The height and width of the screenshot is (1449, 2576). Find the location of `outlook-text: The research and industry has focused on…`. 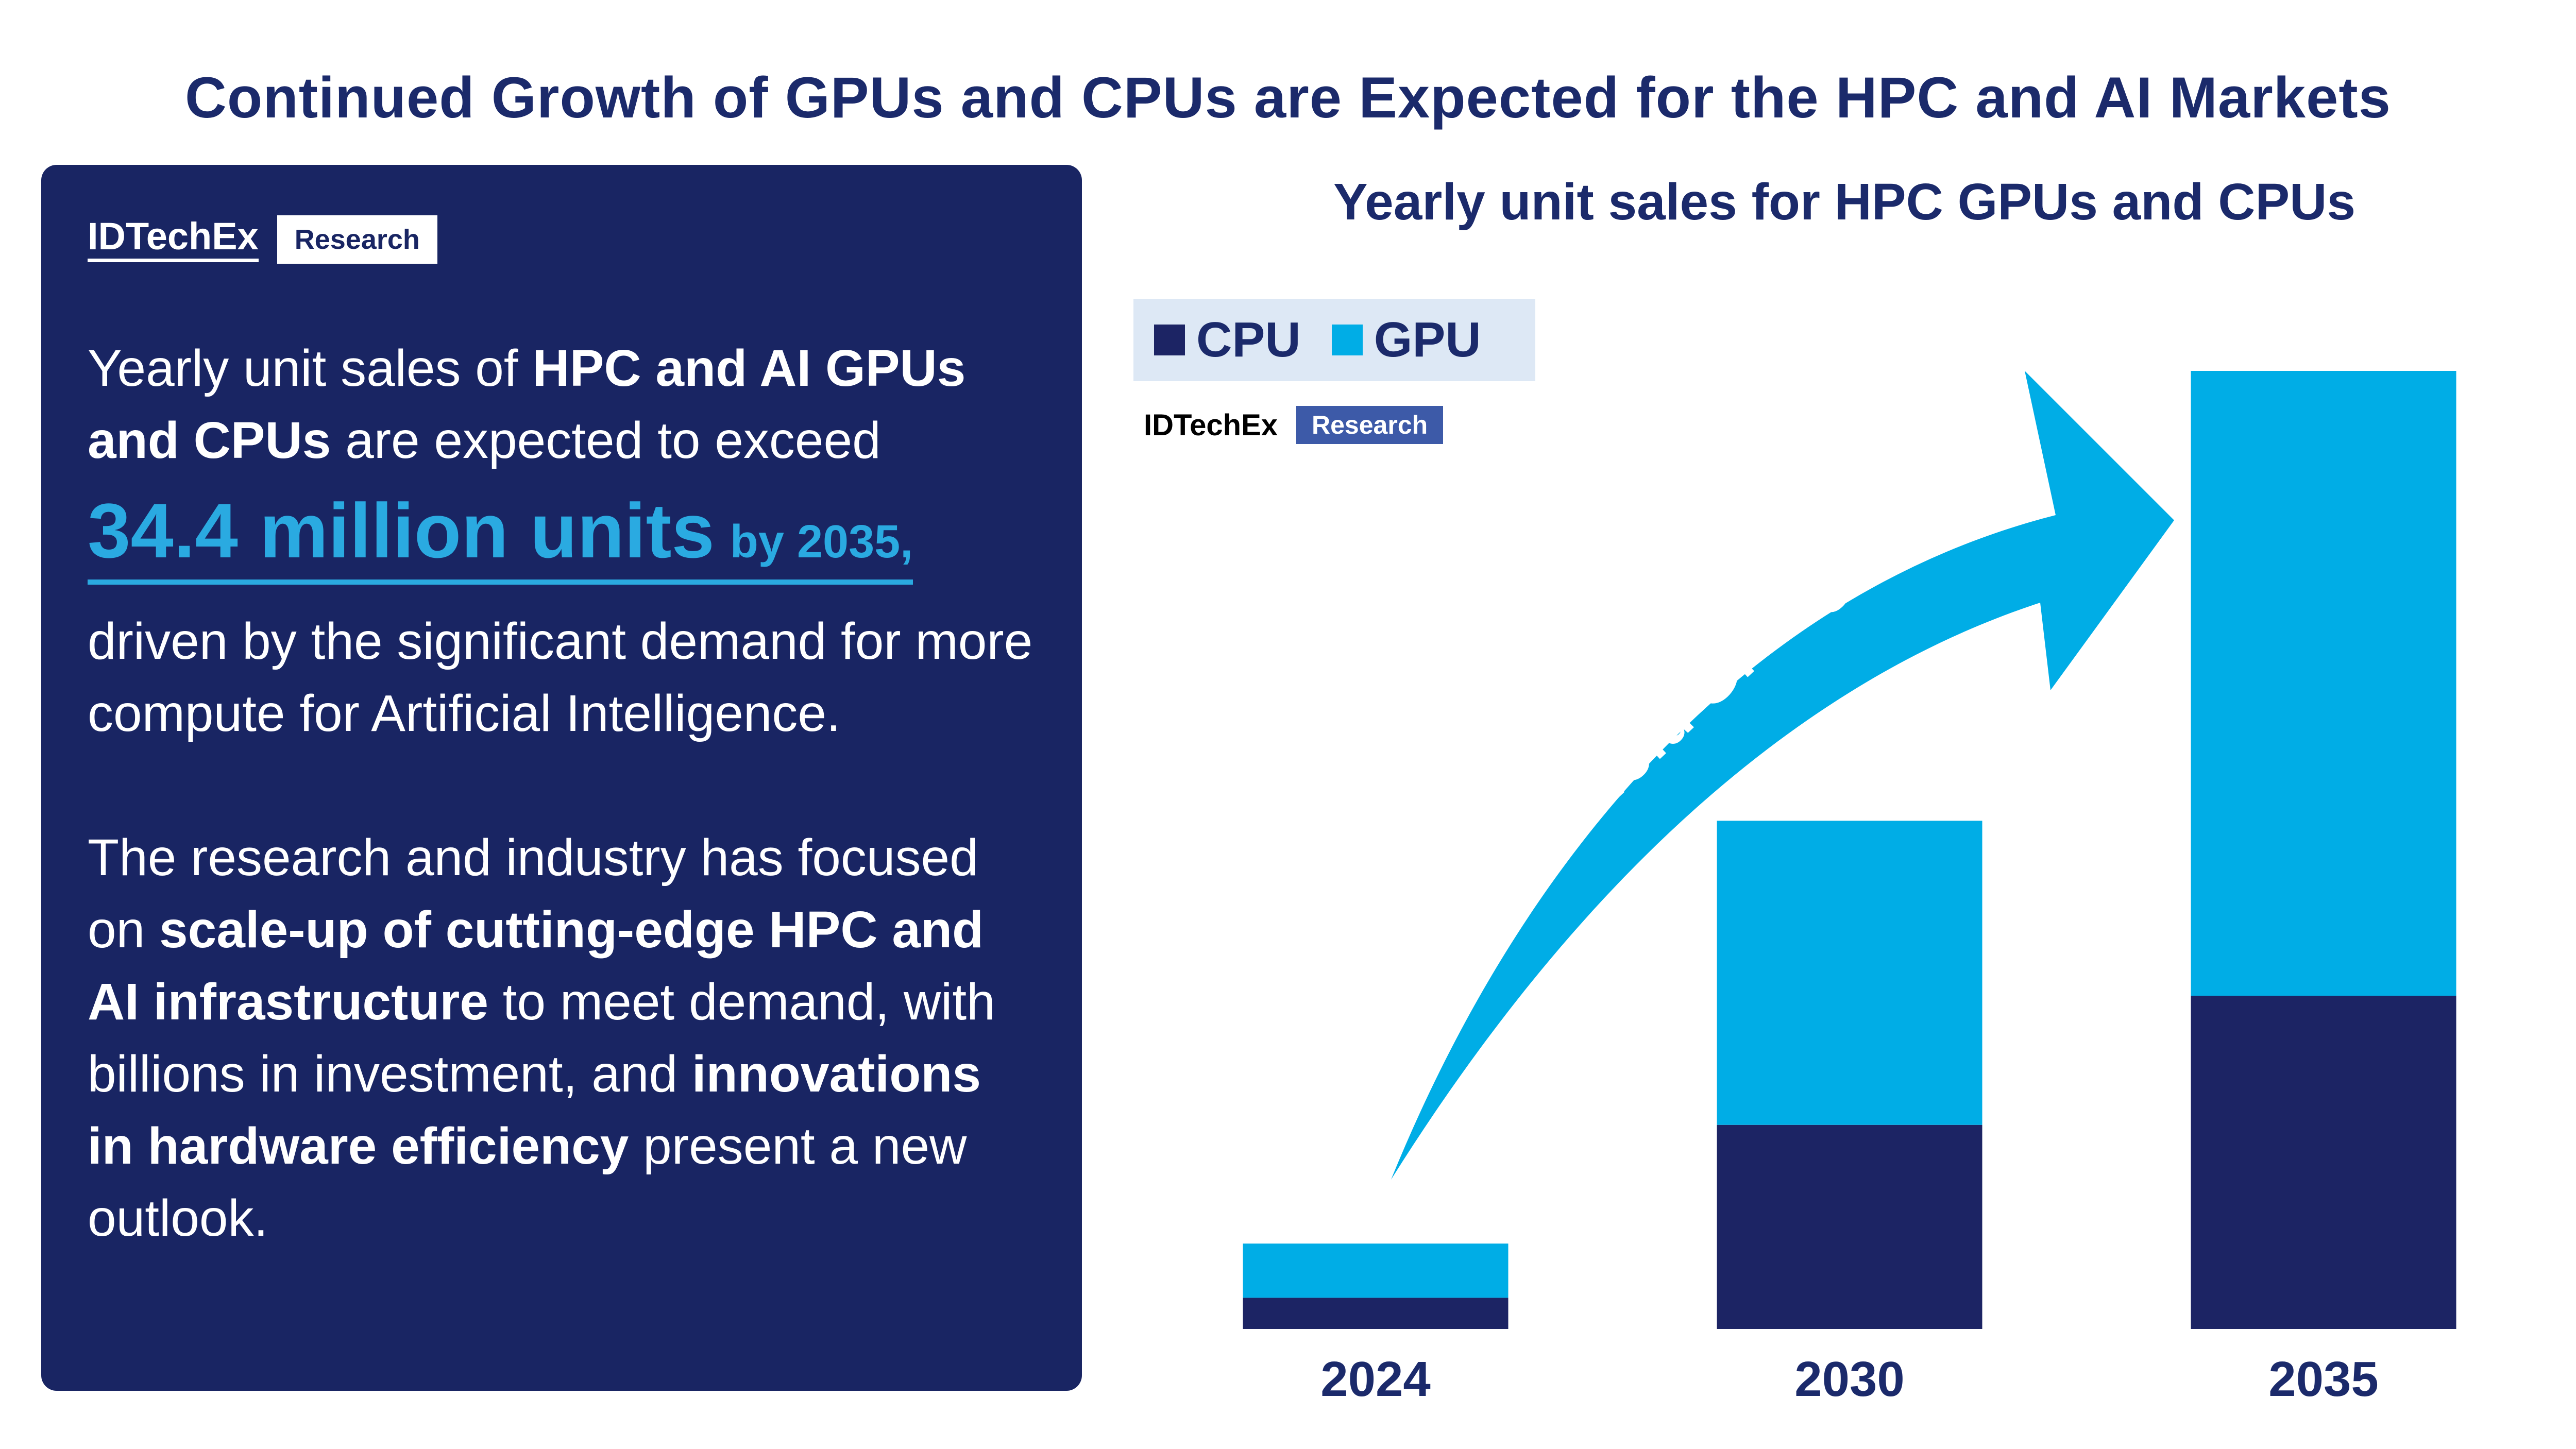

outlook-text: The research and industry has focused on… is located at coordinates (541, 1038).